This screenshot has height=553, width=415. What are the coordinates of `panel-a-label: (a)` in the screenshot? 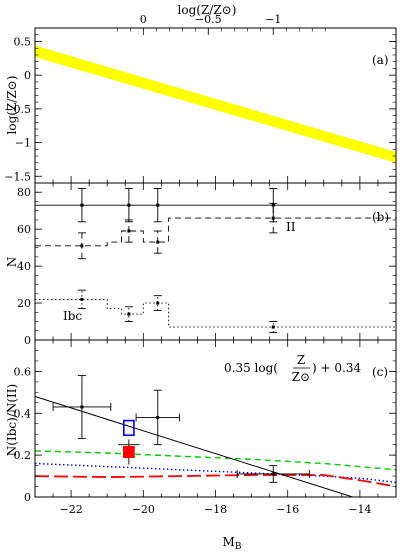 It's located at (380, 60).